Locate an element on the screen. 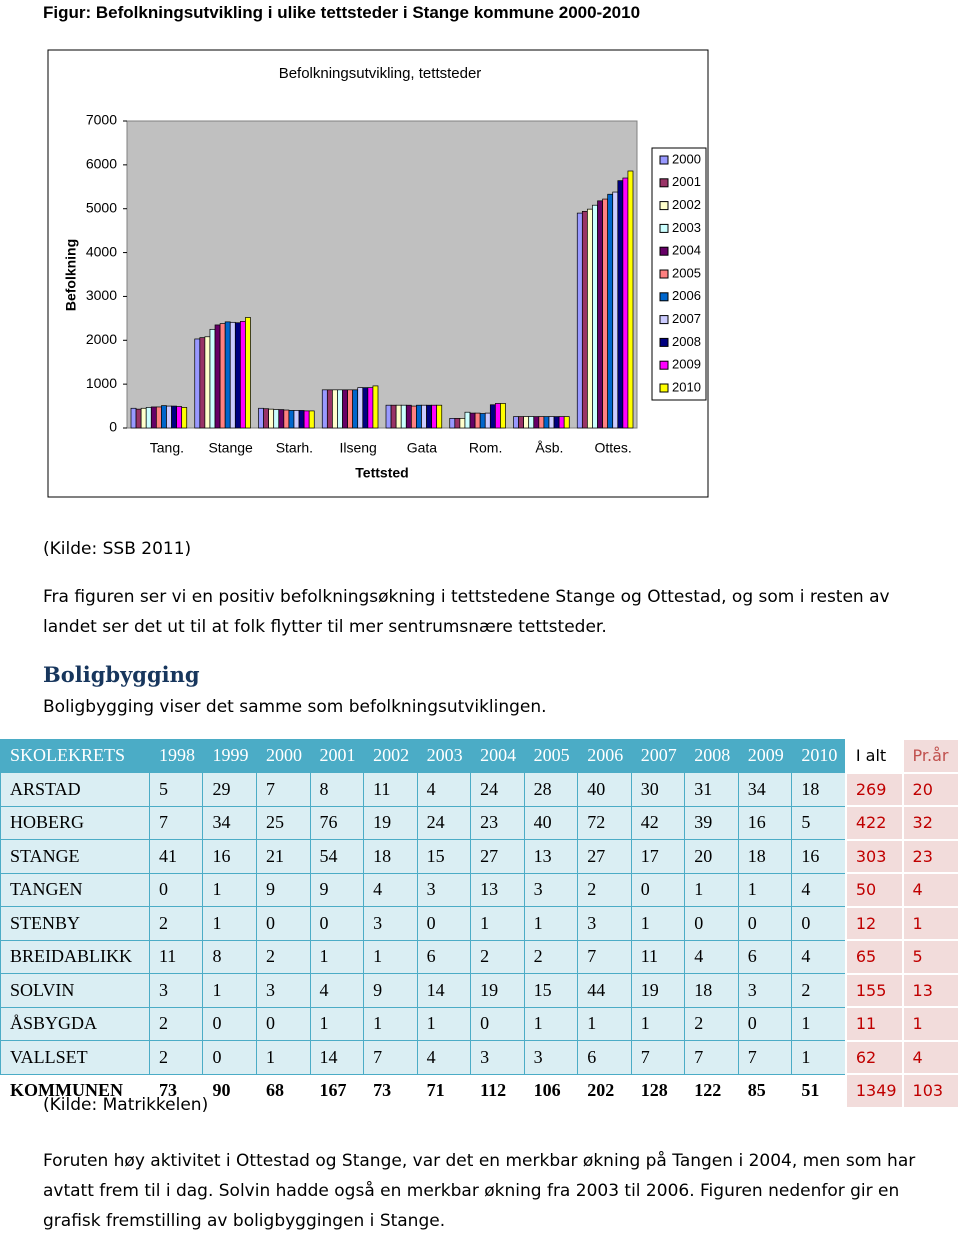 The width and height of the screenshot is (960, 1236). table-cell: 14 is located at coordinates (337, 1057).